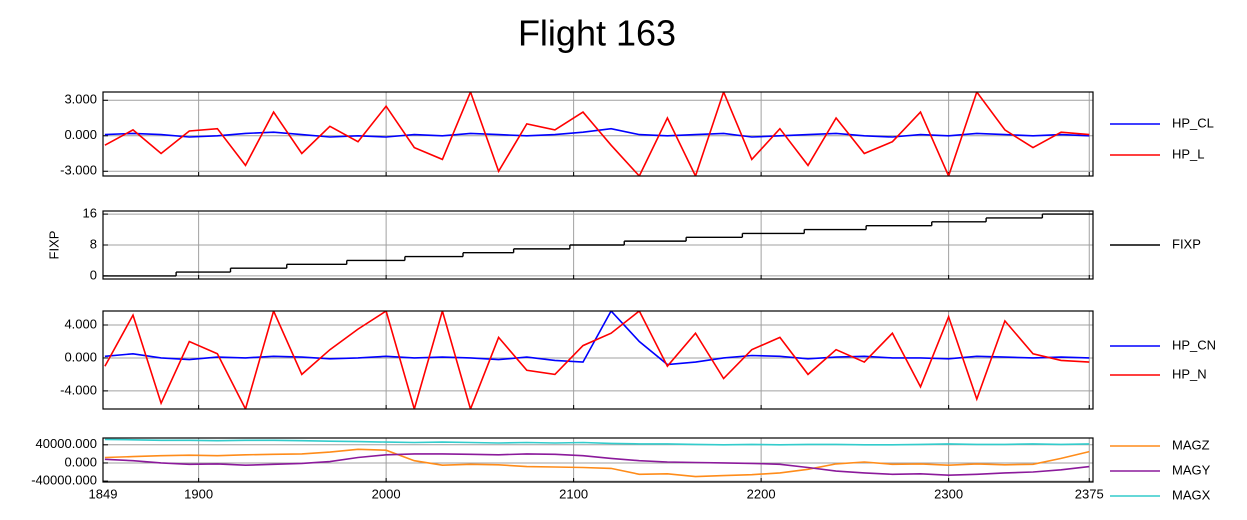 The image size is (1247, 520). What do you see at coordinates (1186, 243) in the screenshot?
I see `legend-label: FIXP` at bounding box center [1186, 243].